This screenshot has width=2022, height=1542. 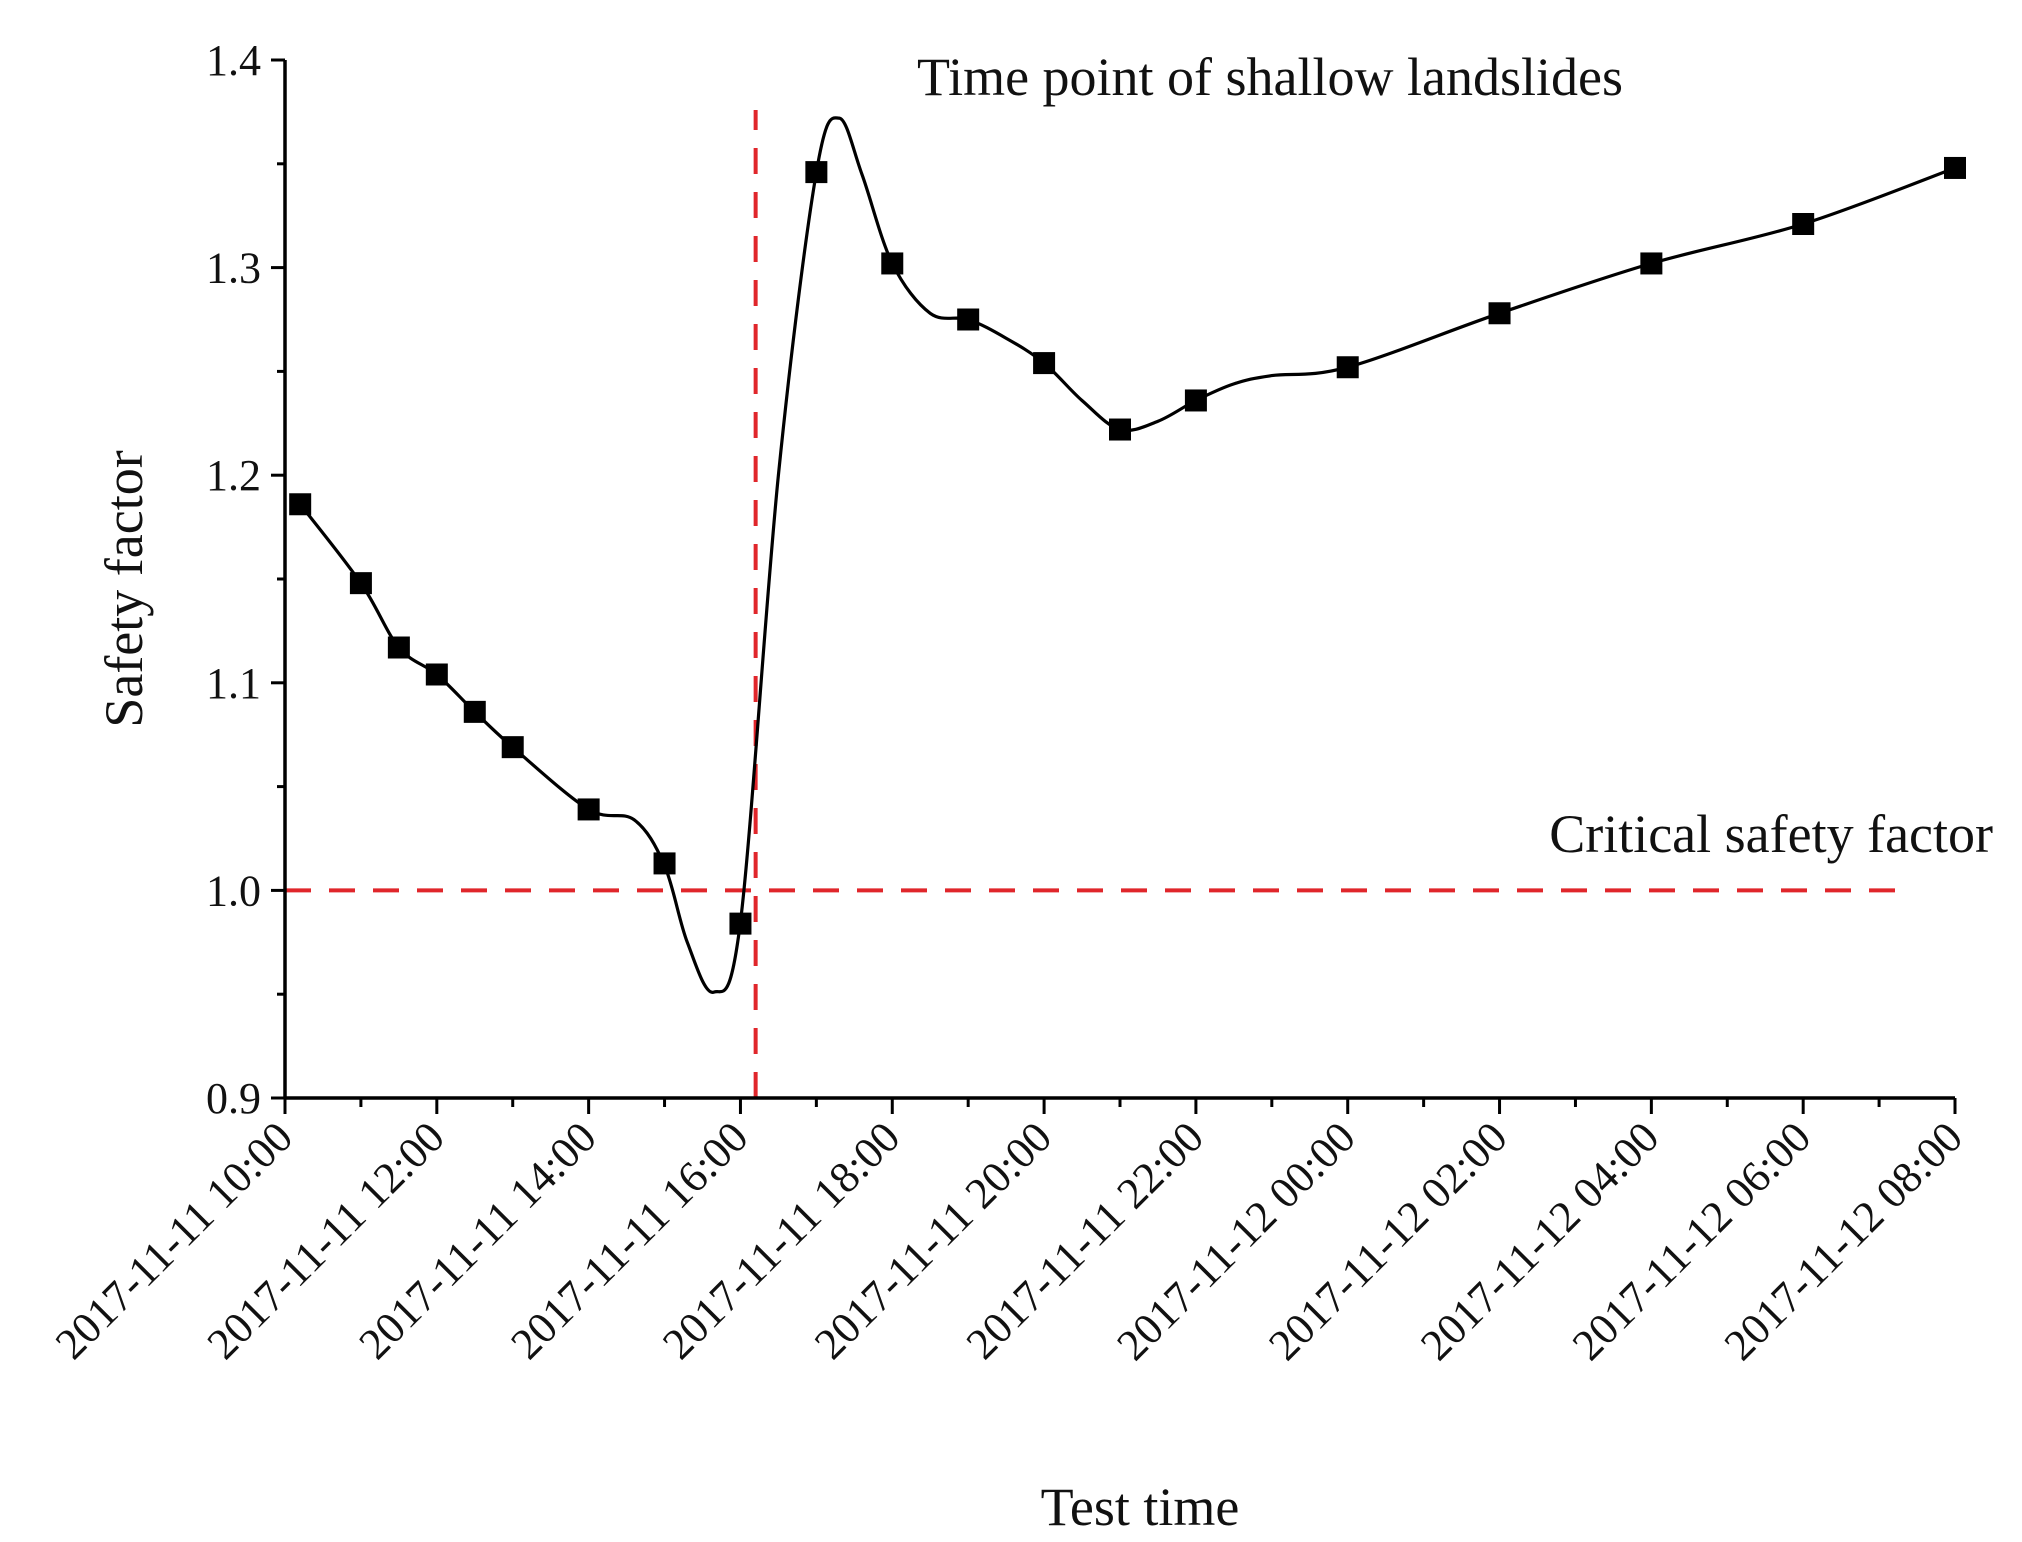 What do you see at coordinates (233, 60) in the screenshot?
I see `y-tick-label: 1.4` at bounding box center [233, 60].